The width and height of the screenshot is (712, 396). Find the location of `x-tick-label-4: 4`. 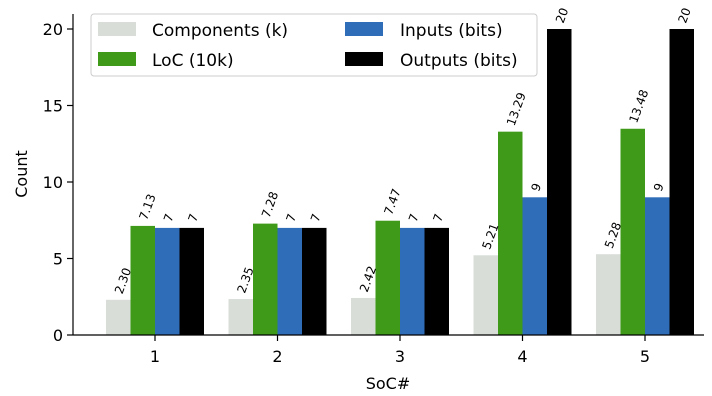

x-tick-label-4: 4 is located at coordinates (522, 356).